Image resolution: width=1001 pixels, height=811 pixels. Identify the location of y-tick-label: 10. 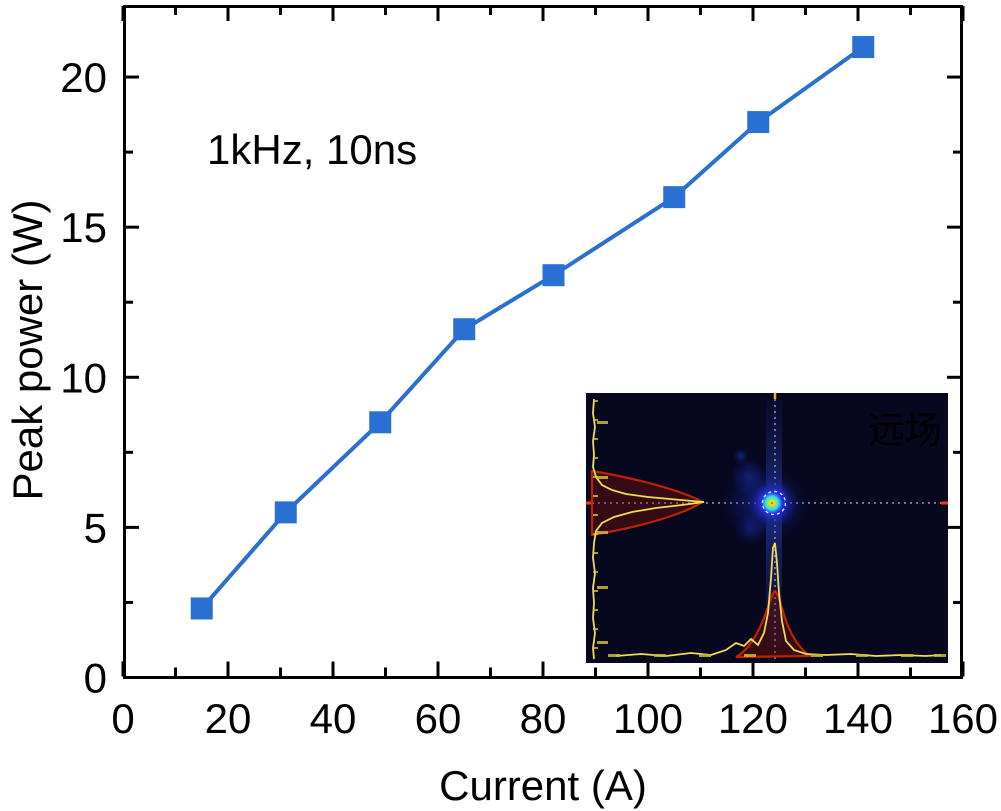
(83, 377).